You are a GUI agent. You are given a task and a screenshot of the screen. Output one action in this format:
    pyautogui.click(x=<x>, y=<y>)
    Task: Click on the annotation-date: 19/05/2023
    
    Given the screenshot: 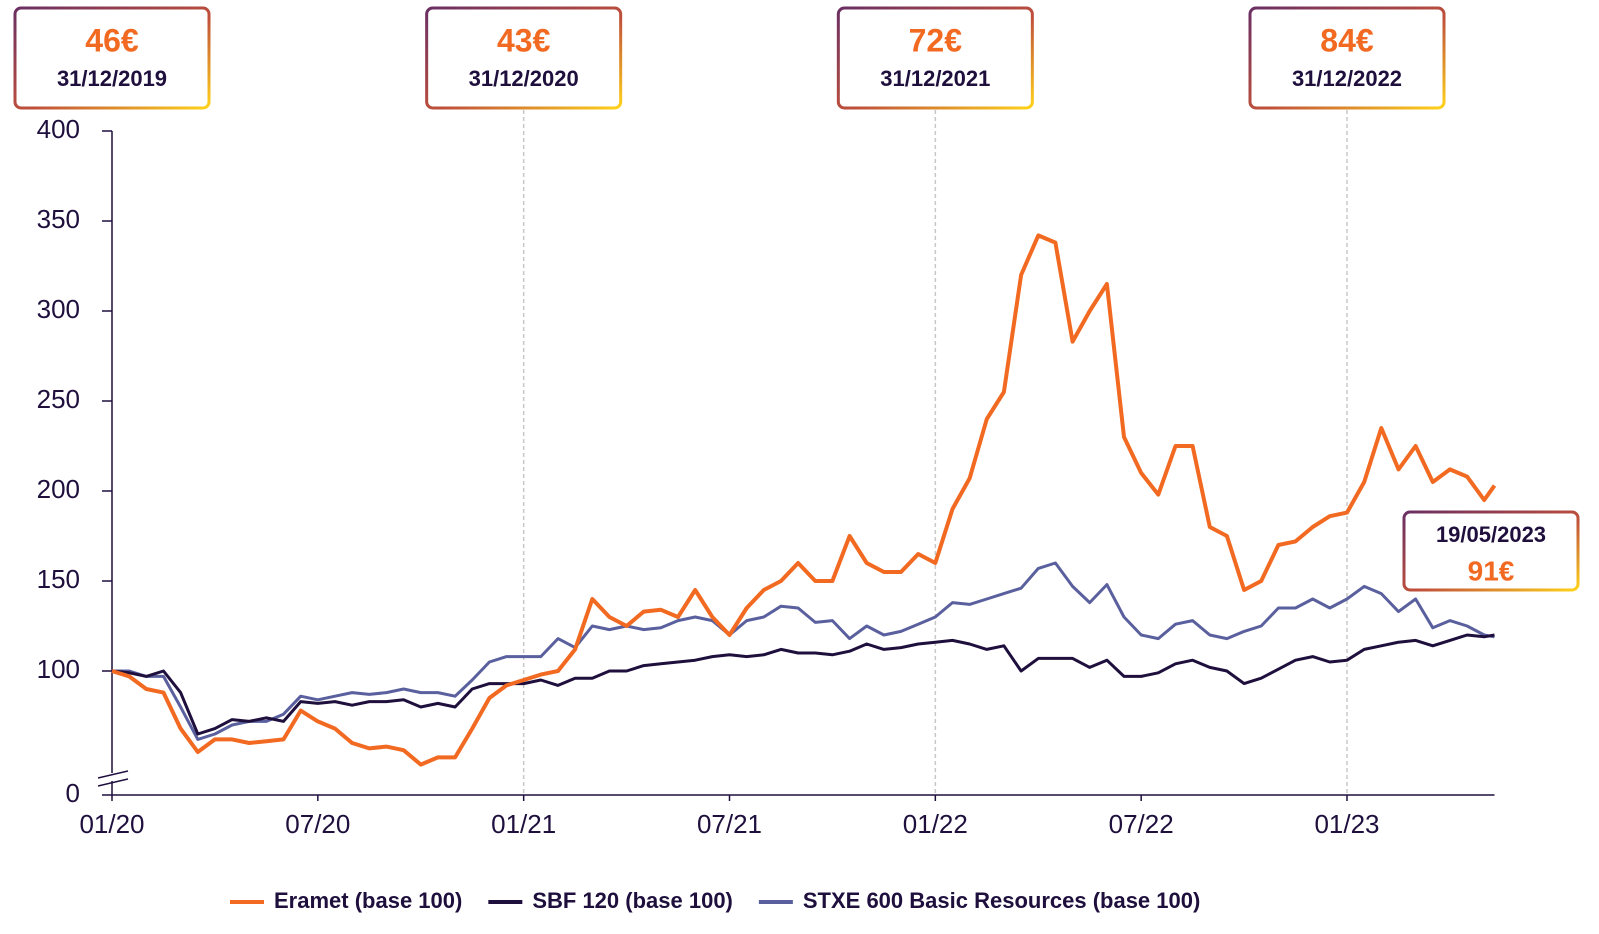 What is the action you would take?
    pyautogui.click(x=1491, y=534)
    